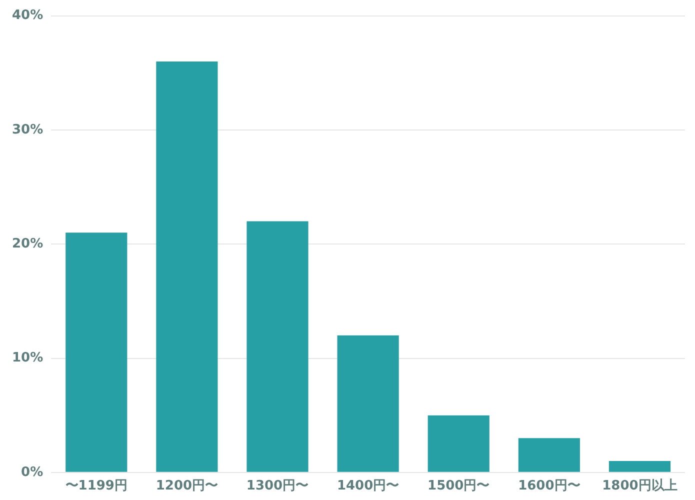  I want to click on x-tick-label: 1200円〜, so click(187, 486).